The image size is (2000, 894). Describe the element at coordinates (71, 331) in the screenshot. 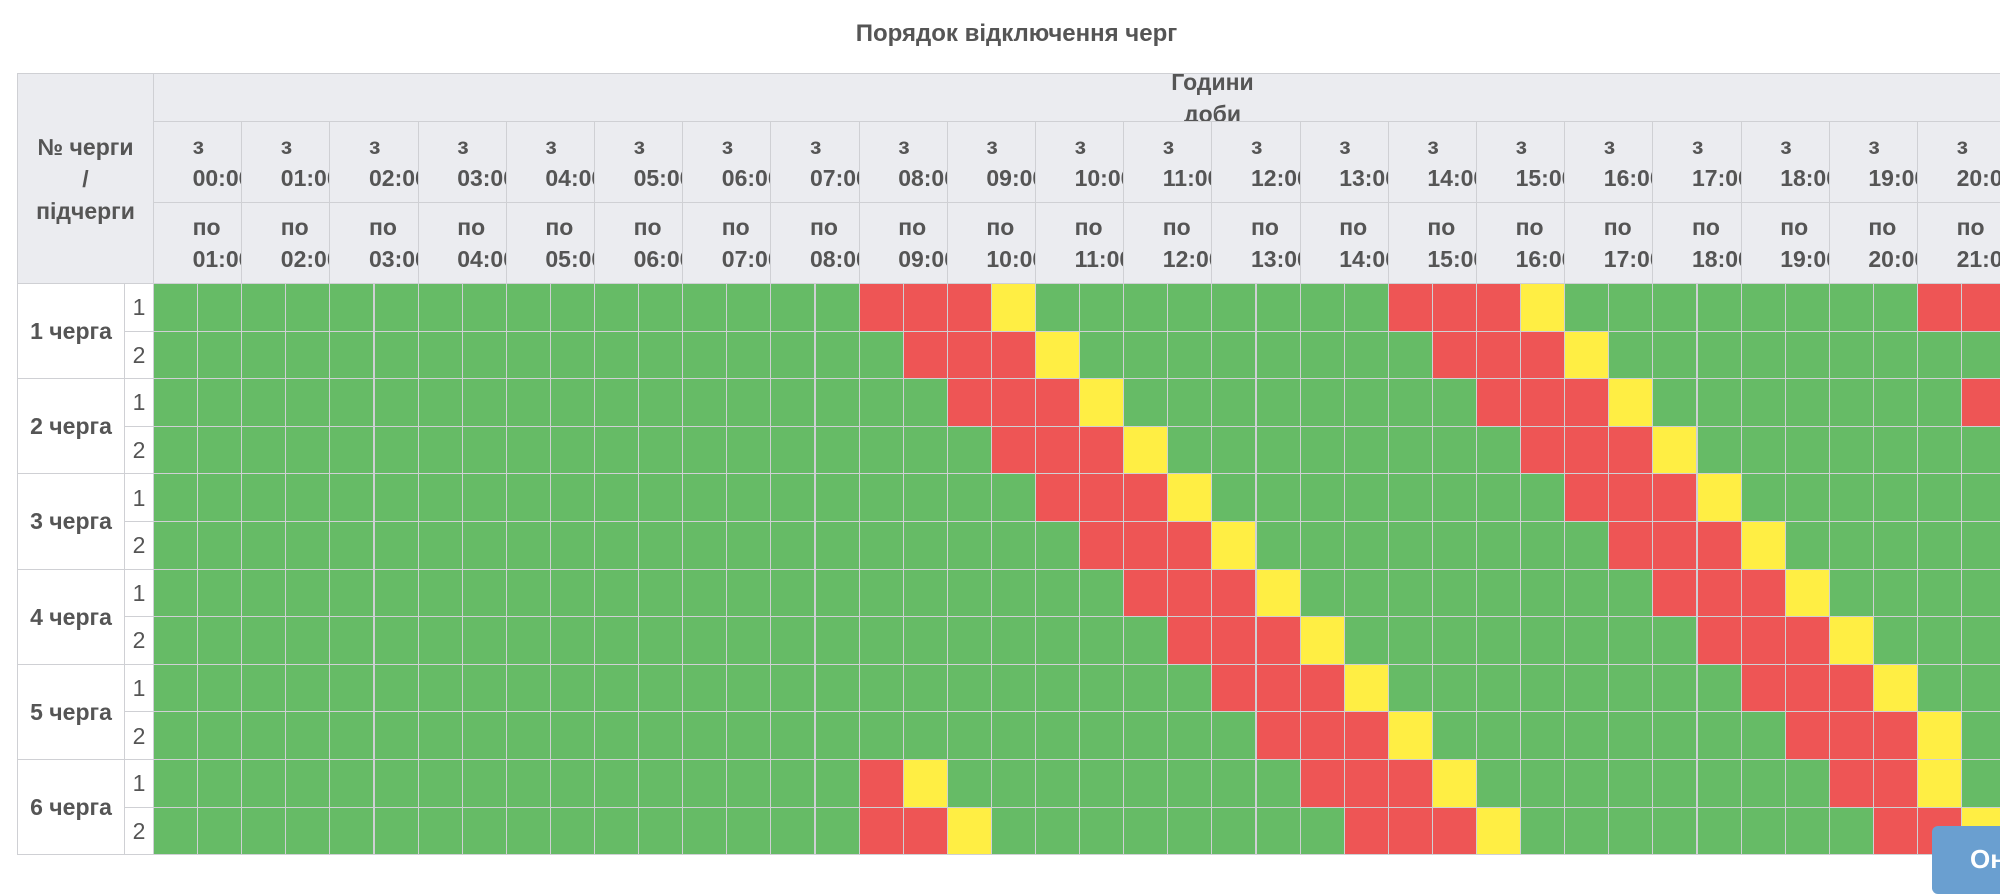

I see `group-label: 1 черга` at that location.